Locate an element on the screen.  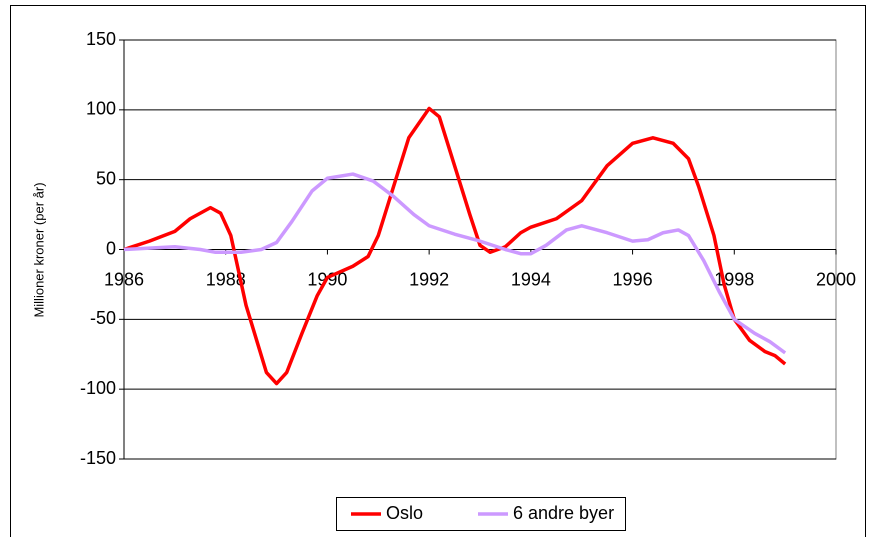
y-tick-label: 0 is located at coordinates (111, 248).